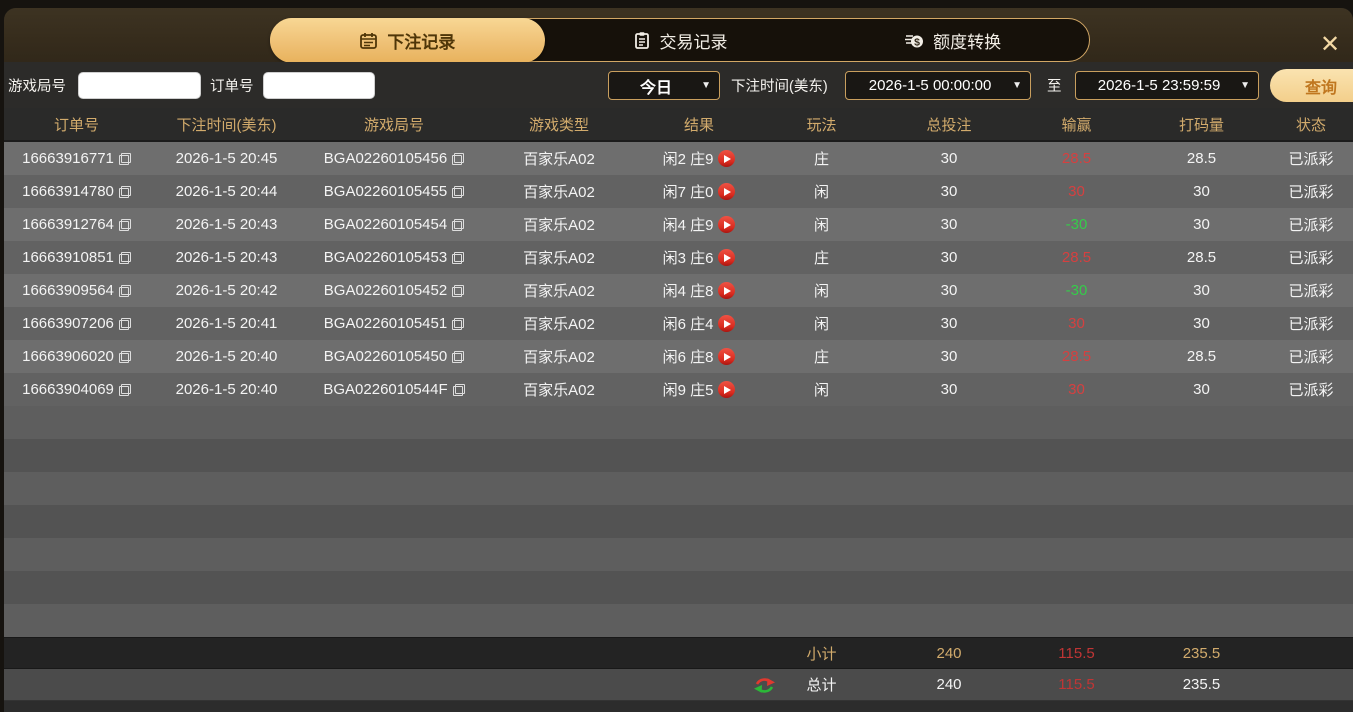 This screenshot has height=712, width=1353. Describe the element at coordinates (394, 191) in the screenshot. I see `game-round-cell: BGA02260105455` at that location.